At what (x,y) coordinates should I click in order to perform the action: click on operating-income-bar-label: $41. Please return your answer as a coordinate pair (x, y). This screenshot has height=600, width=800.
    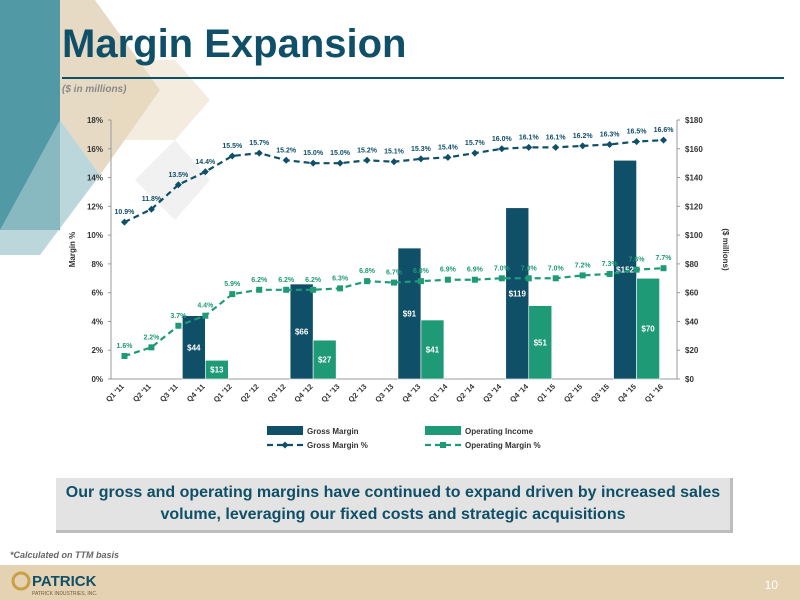
    Looking at the image, I should click on (433, 350).